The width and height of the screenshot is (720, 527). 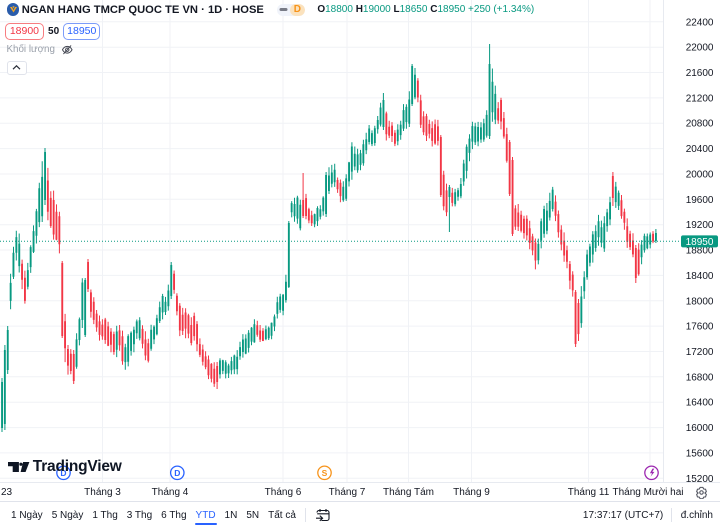 What do you see at coordinates (700, 428) in the screenshot?
I see `svg-text: 16000` at bounding box center [700, 428].